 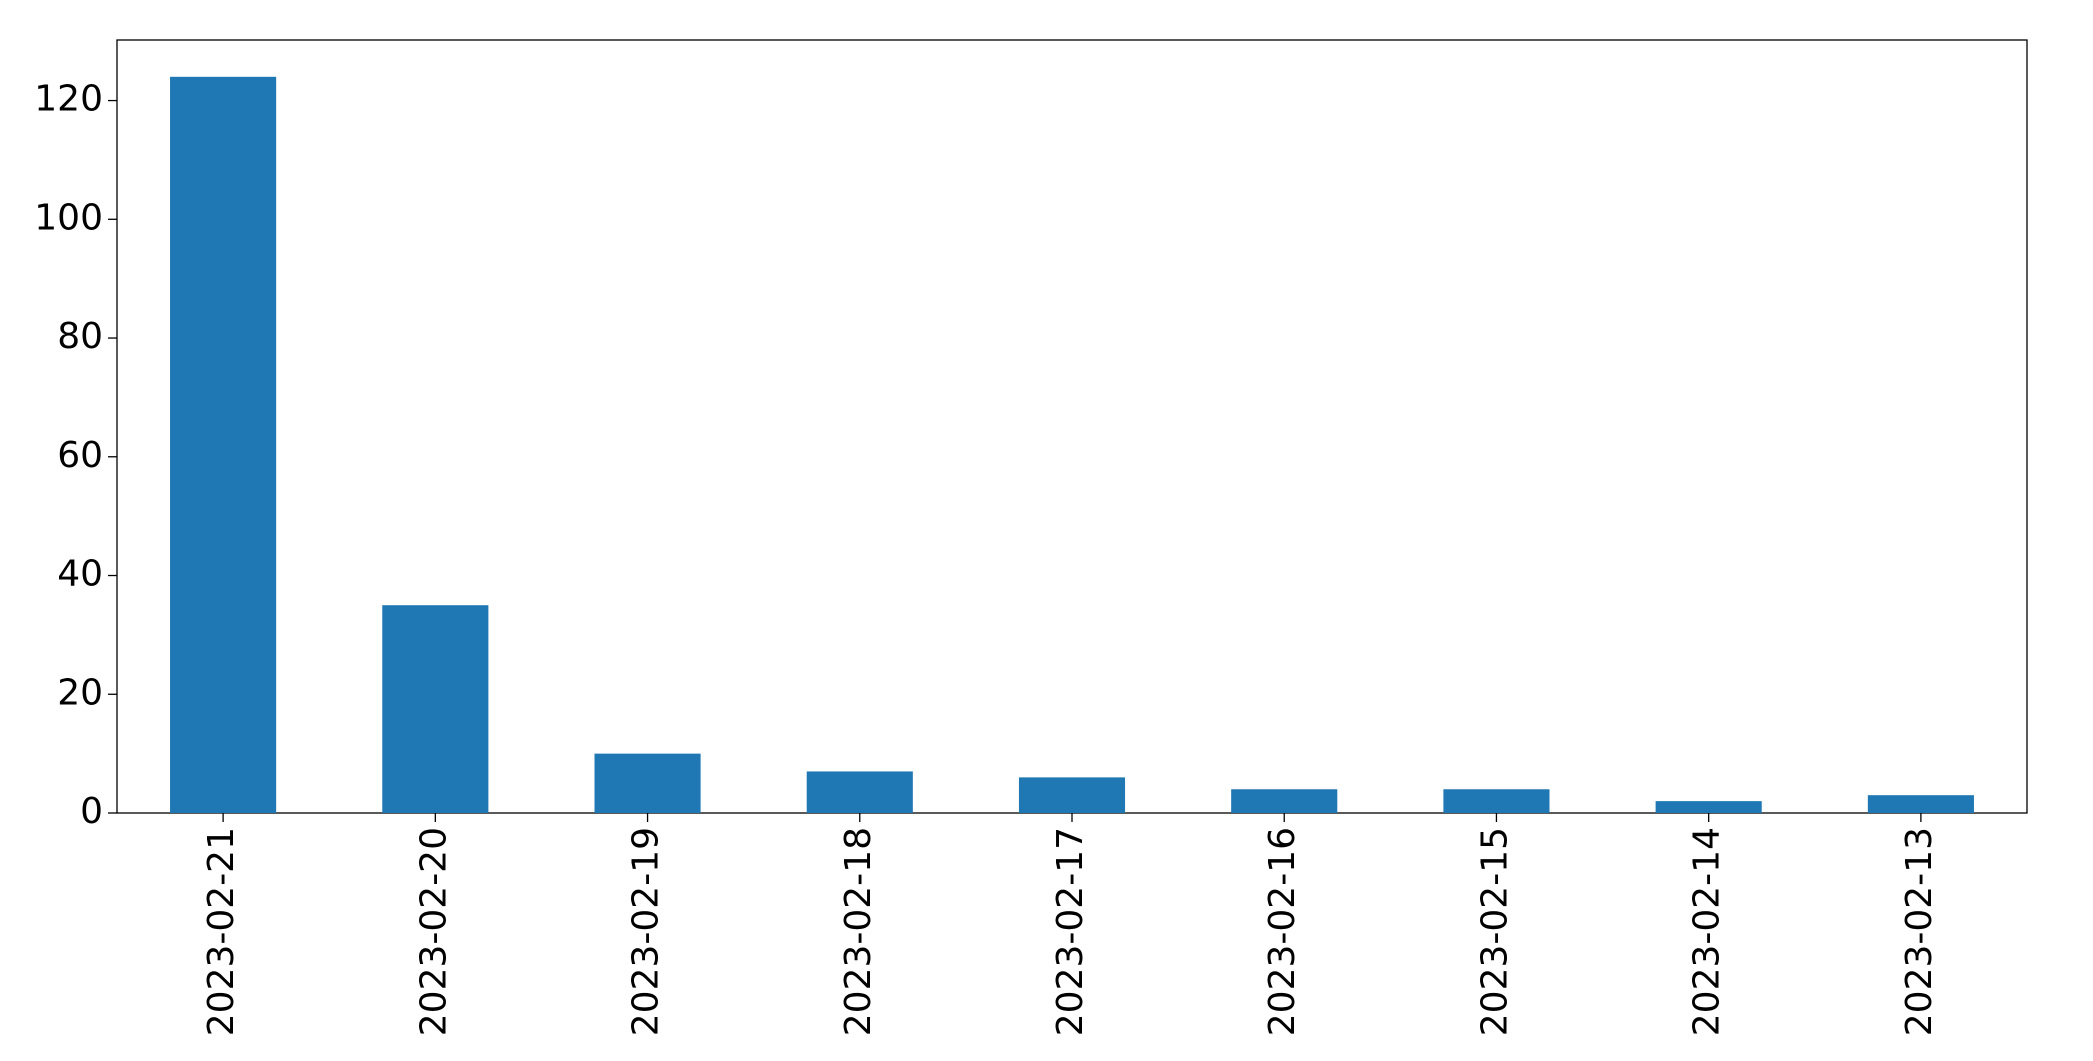 What do you see at coordinates (1919, 931) in the screenshot?
I see `x-tick-label: 2023-02-13` at bounding box center [1919, 931].